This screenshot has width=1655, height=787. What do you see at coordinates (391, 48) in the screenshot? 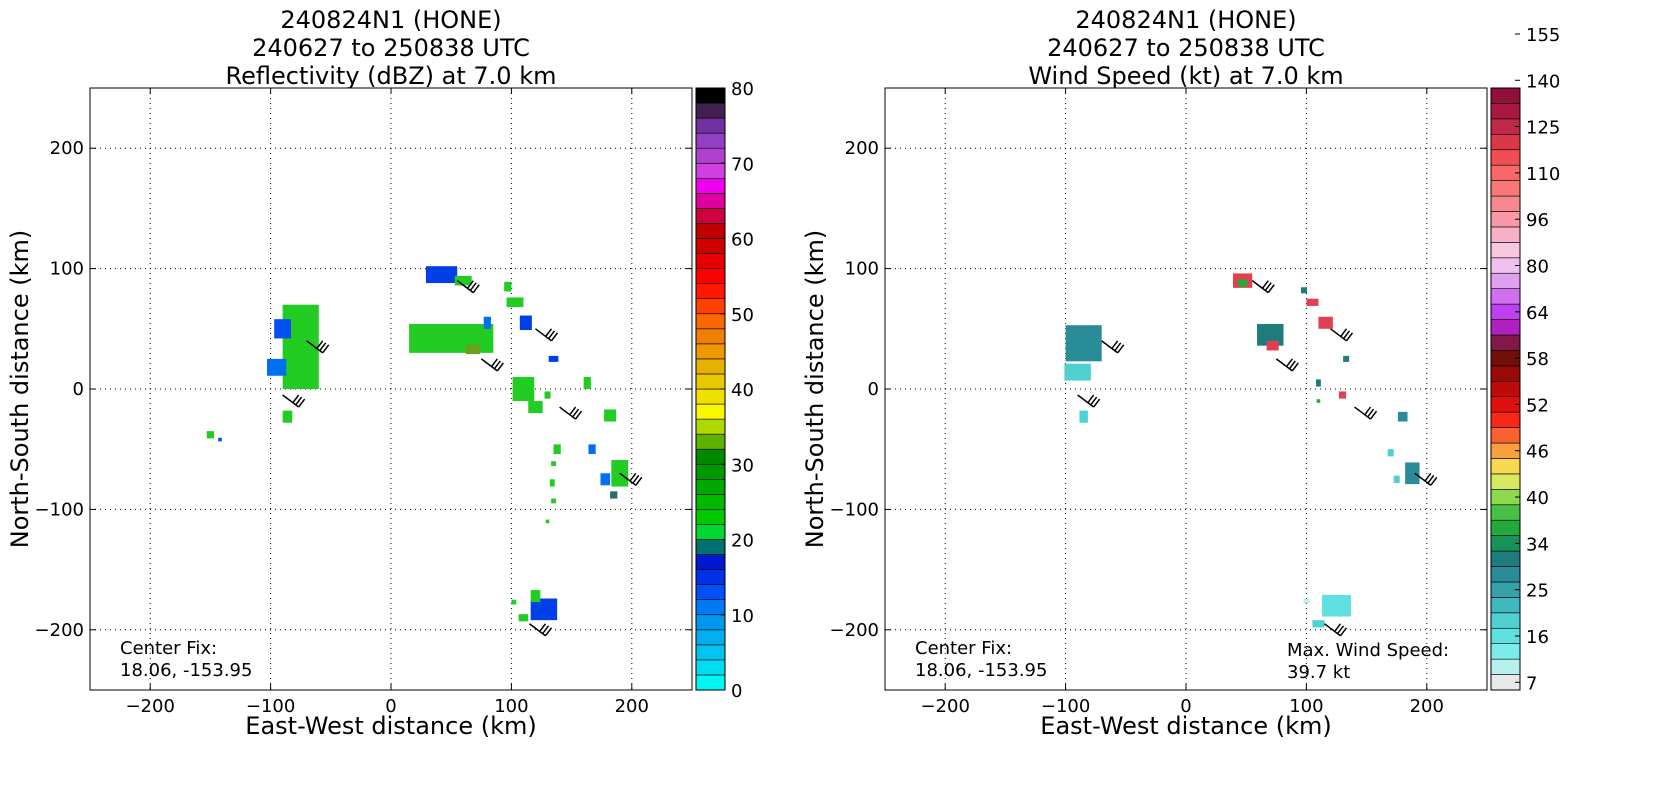
I see `chart-title-line-2: 240627 to 250838 UTC` at bounding box center [391, 48].